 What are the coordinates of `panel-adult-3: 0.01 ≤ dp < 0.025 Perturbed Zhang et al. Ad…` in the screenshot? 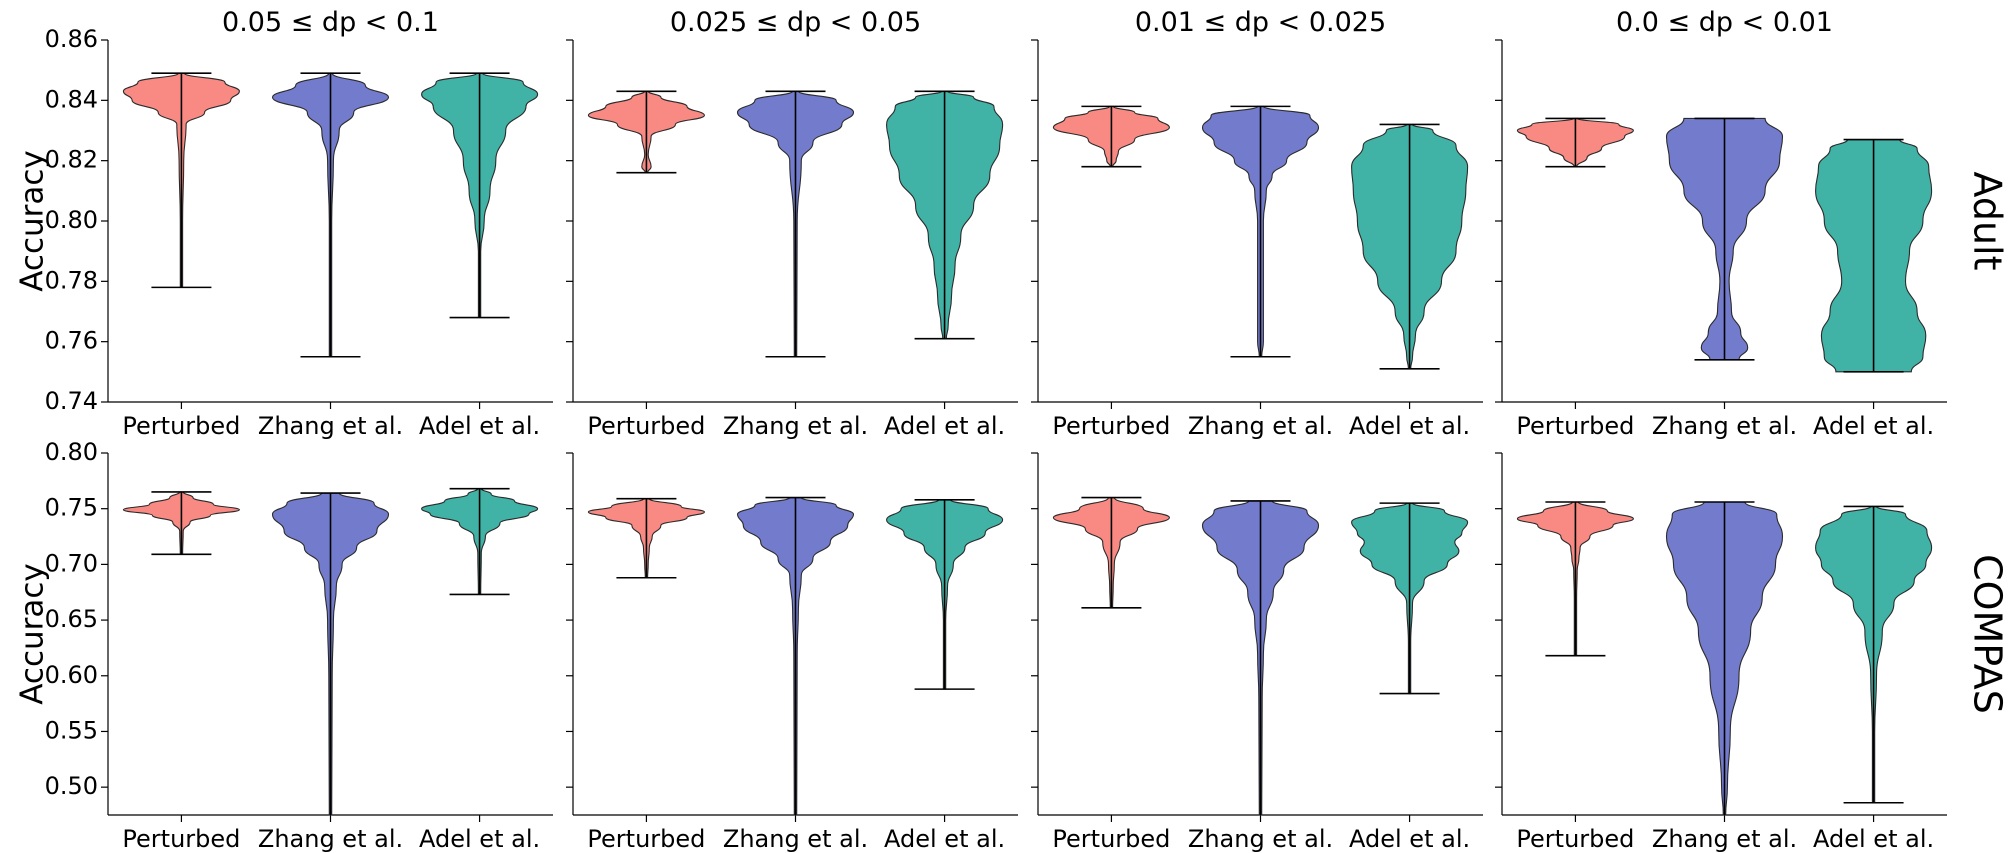 It's located at (1257, 223).